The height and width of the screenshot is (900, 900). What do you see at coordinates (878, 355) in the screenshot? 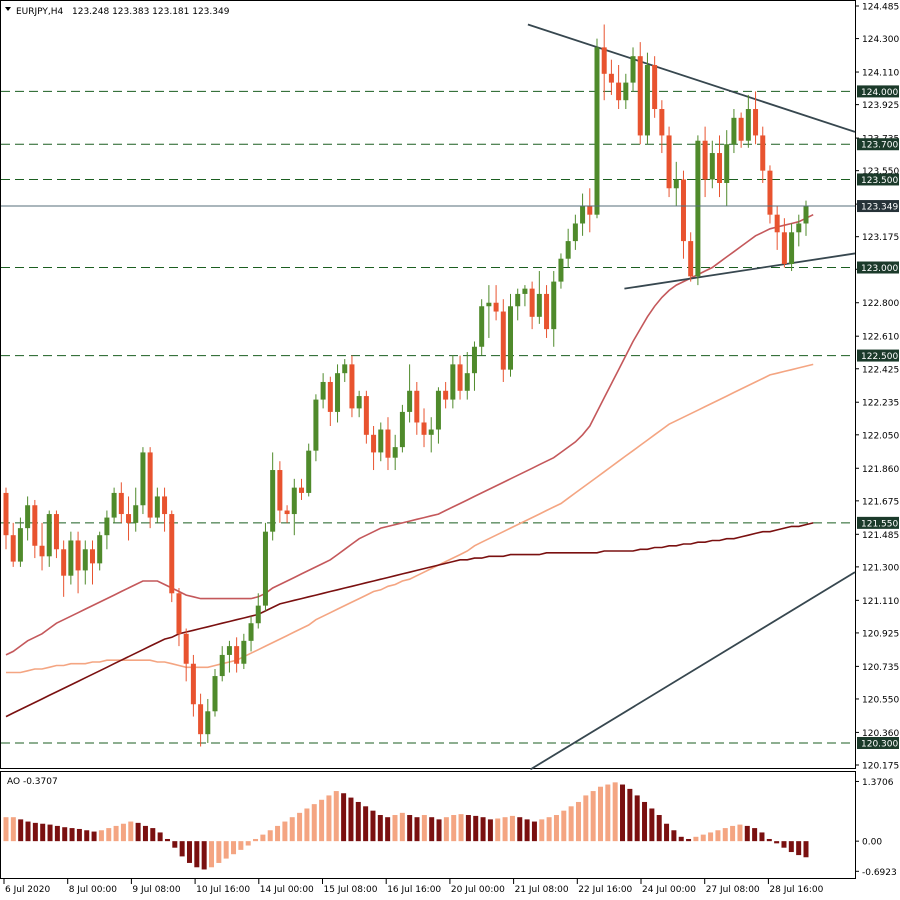
I see `level-label-box` at bounding box center [878, 355].